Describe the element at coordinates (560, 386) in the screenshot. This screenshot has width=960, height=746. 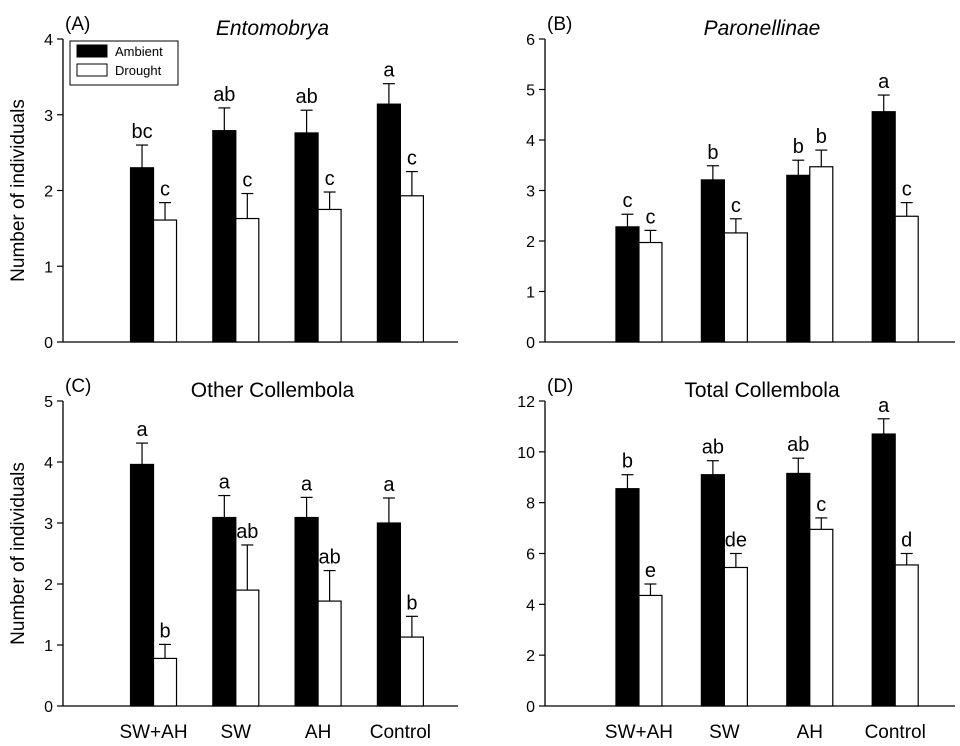
I see `panel-letter: (D)` at that location.